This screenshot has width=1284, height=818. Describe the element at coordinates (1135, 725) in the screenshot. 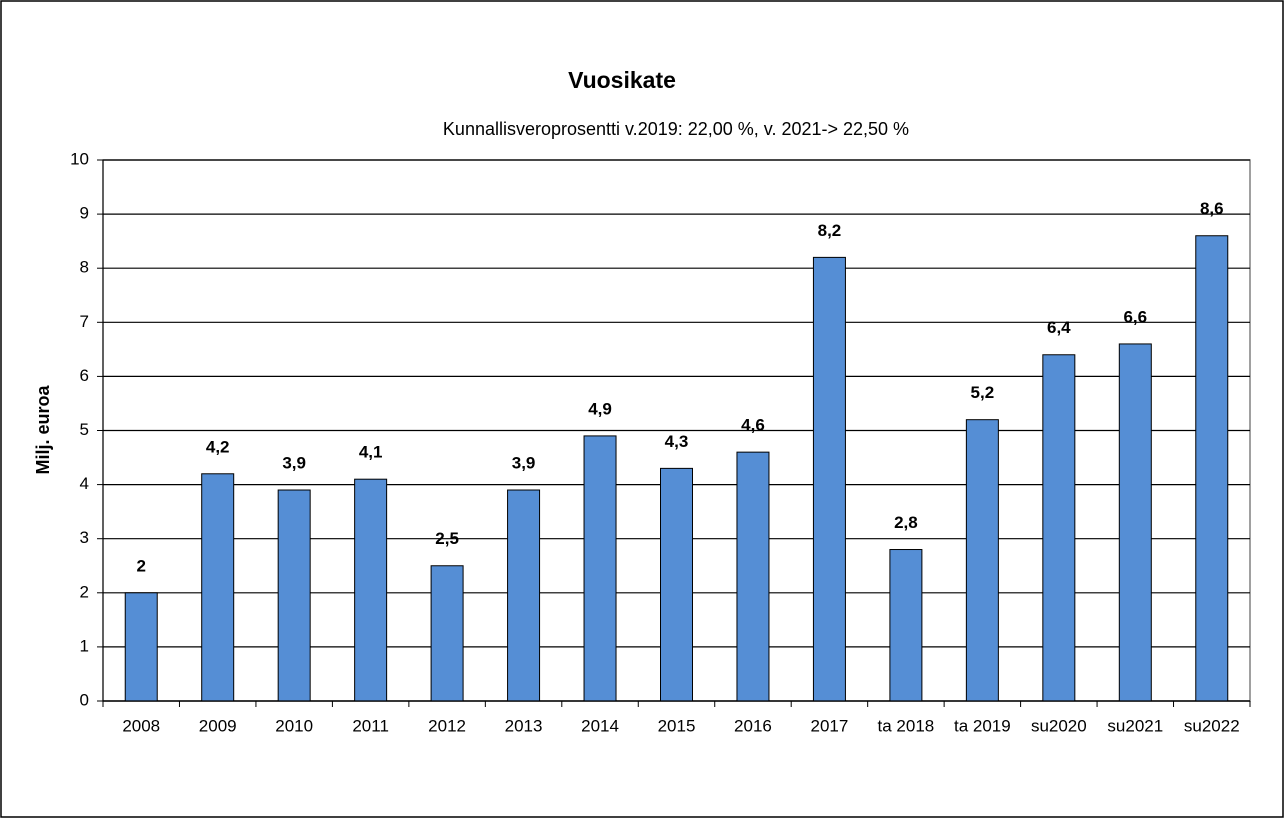

I see `x-tick-label: su2021` at that location.